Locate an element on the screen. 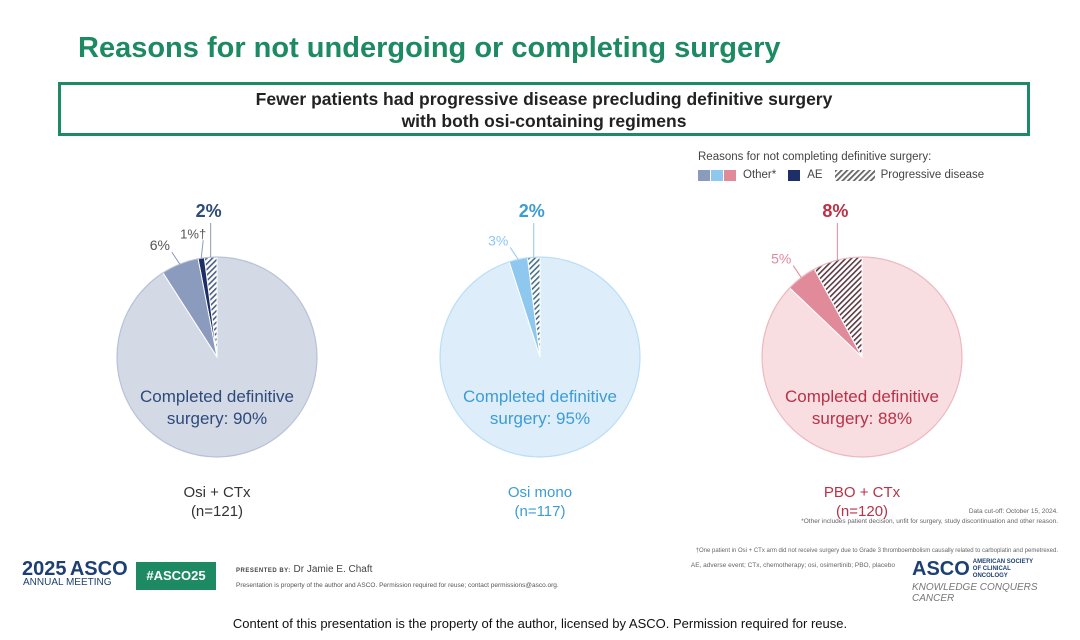  asco-tagline: KNOWLEDGE CONQUERS CANCER is located at coordinates (975, 593).